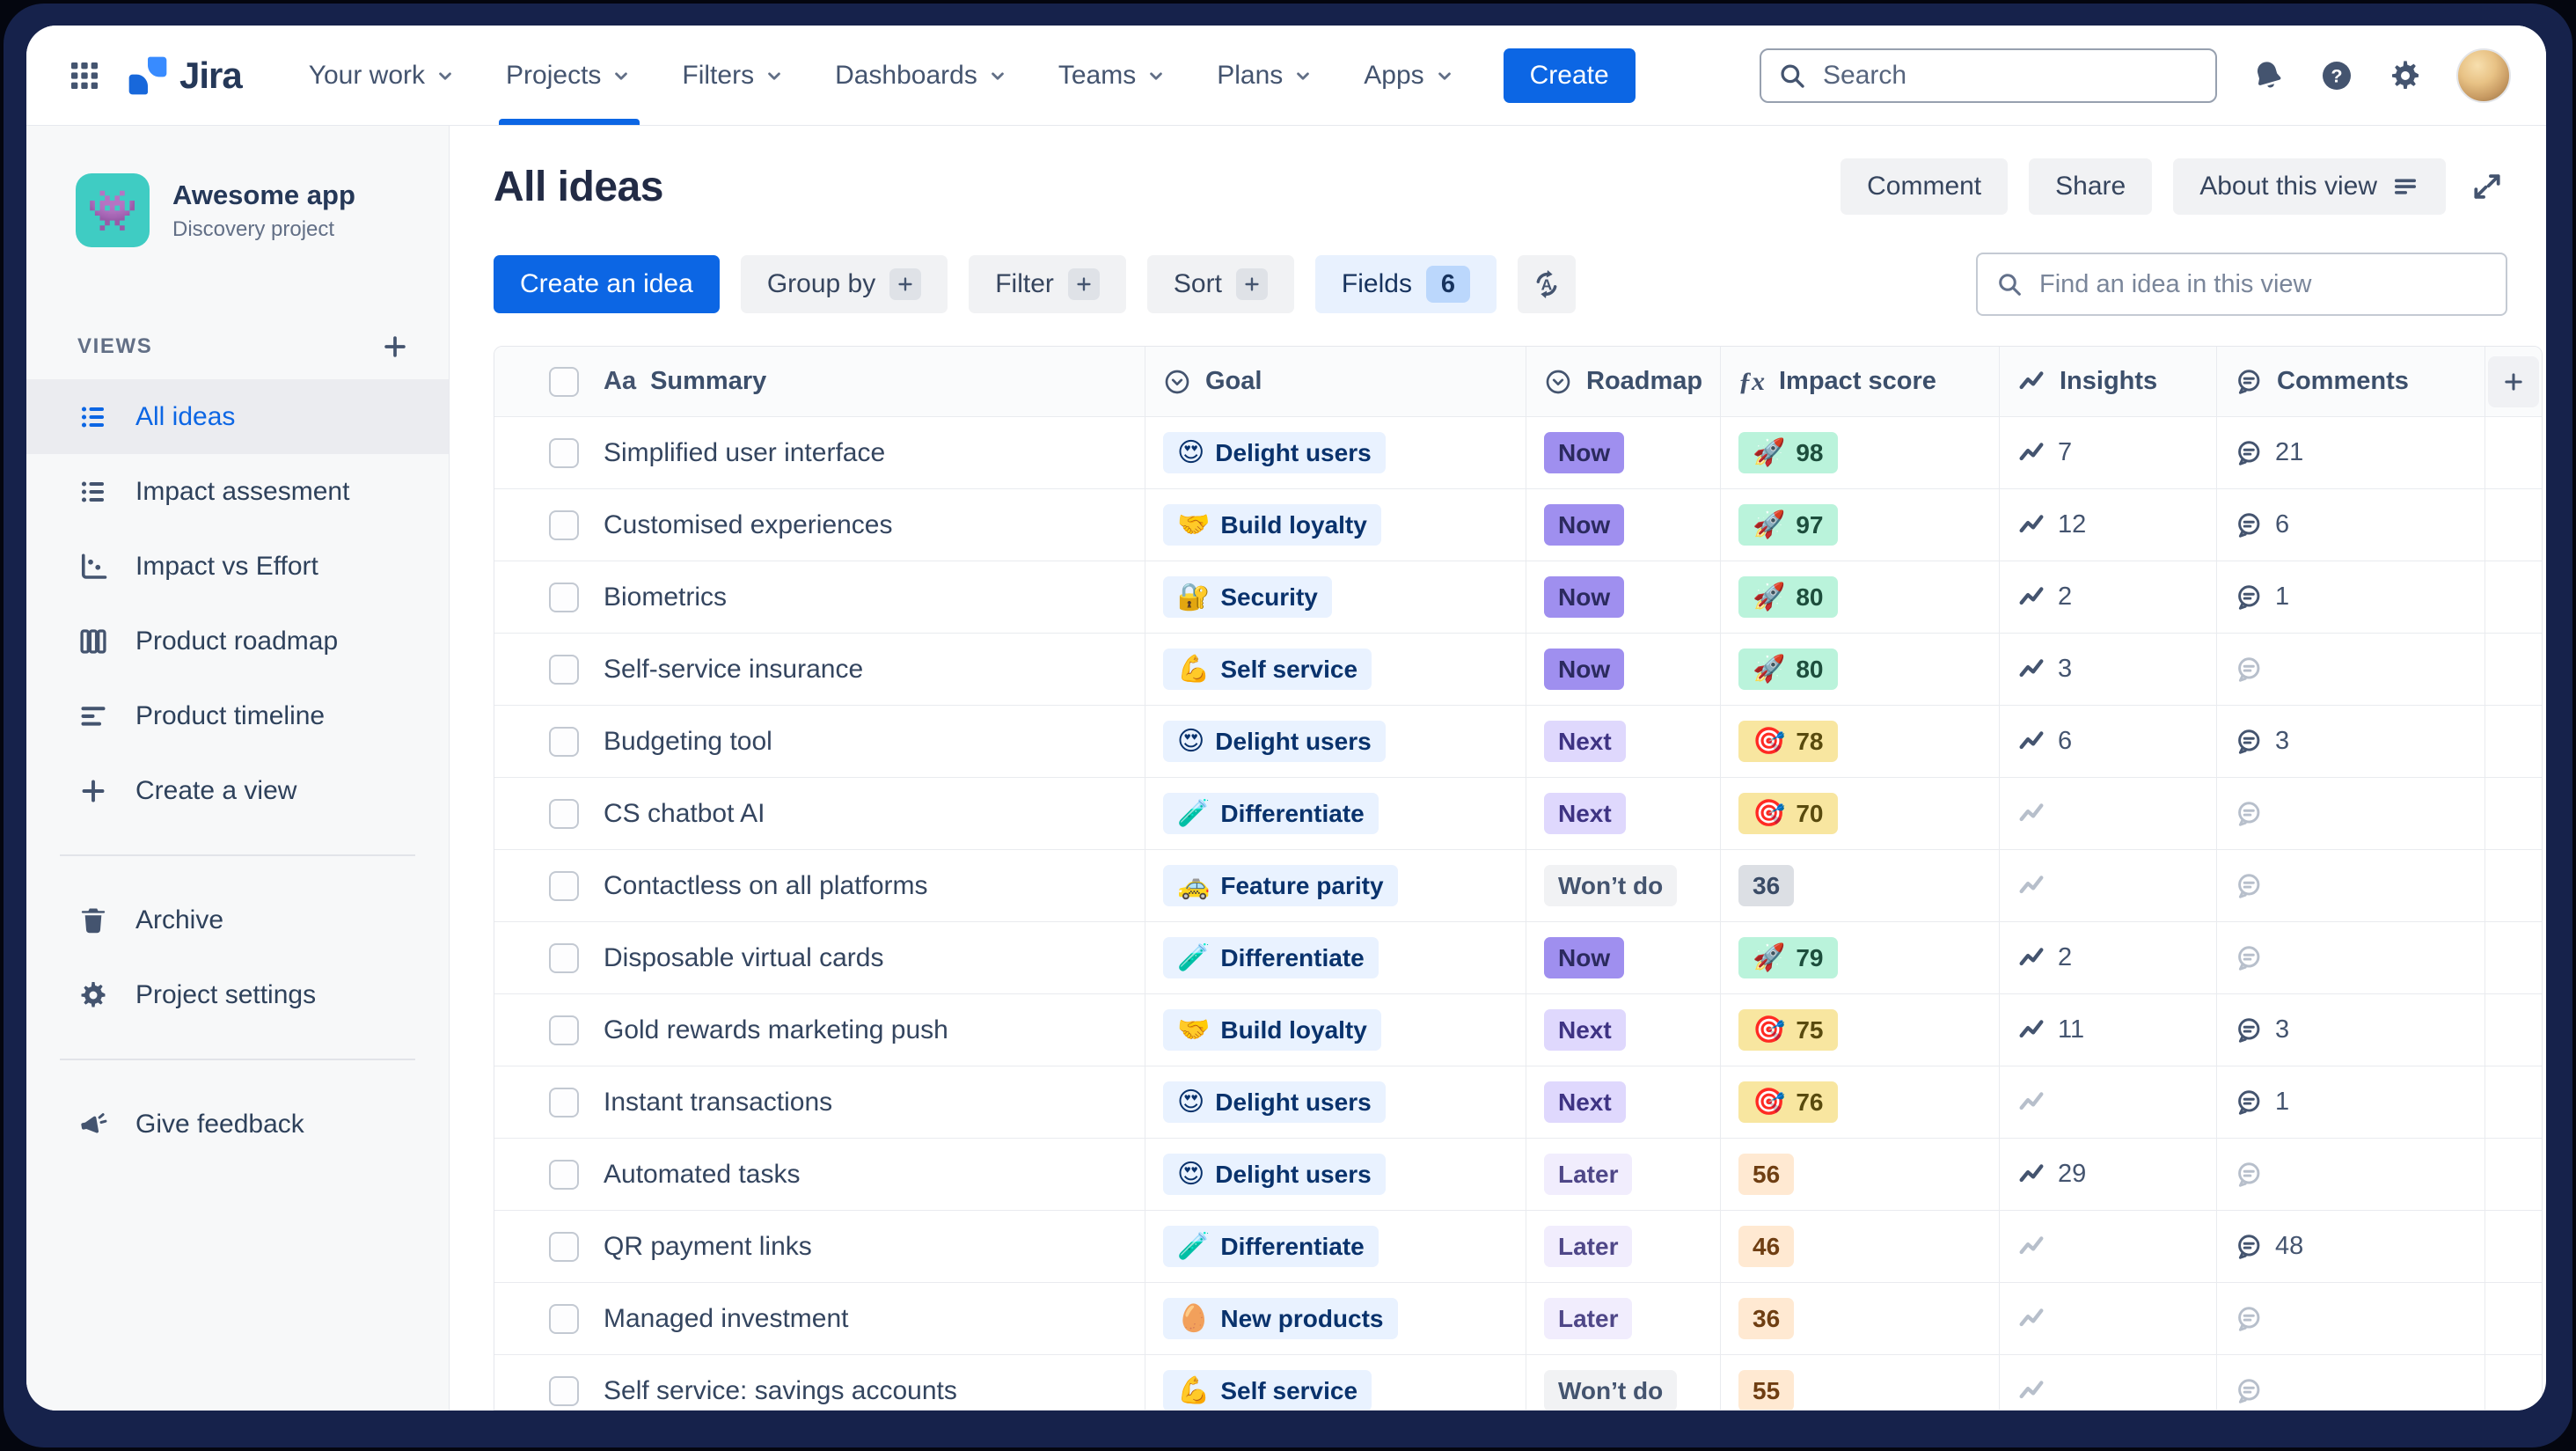  Describe the element at coordinates (237, 416) in the screenshot. I see `sidebar-item-all-ideas: All ideas` at that location.